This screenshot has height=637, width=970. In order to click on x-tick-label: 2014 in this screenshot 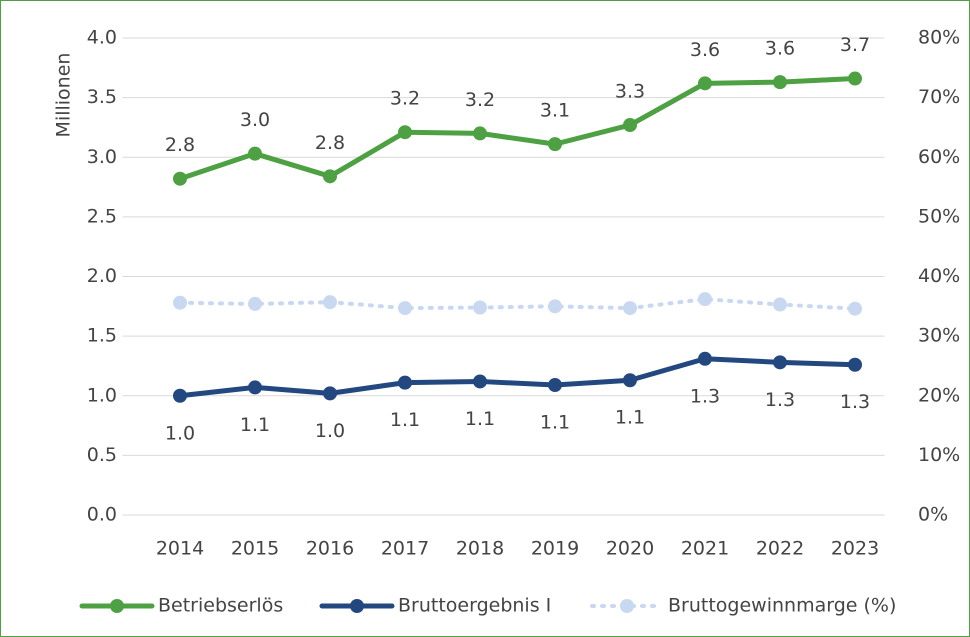, I will do `click(180, 549)`.